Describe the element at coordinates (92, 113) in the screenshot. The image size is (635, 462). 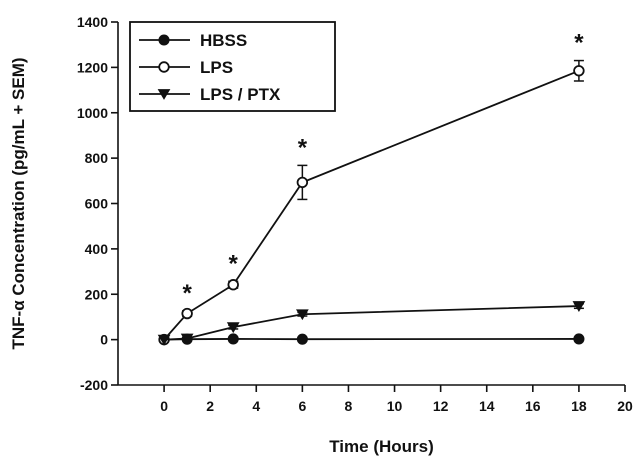
I see `y-tick-label: 1000` at that location.